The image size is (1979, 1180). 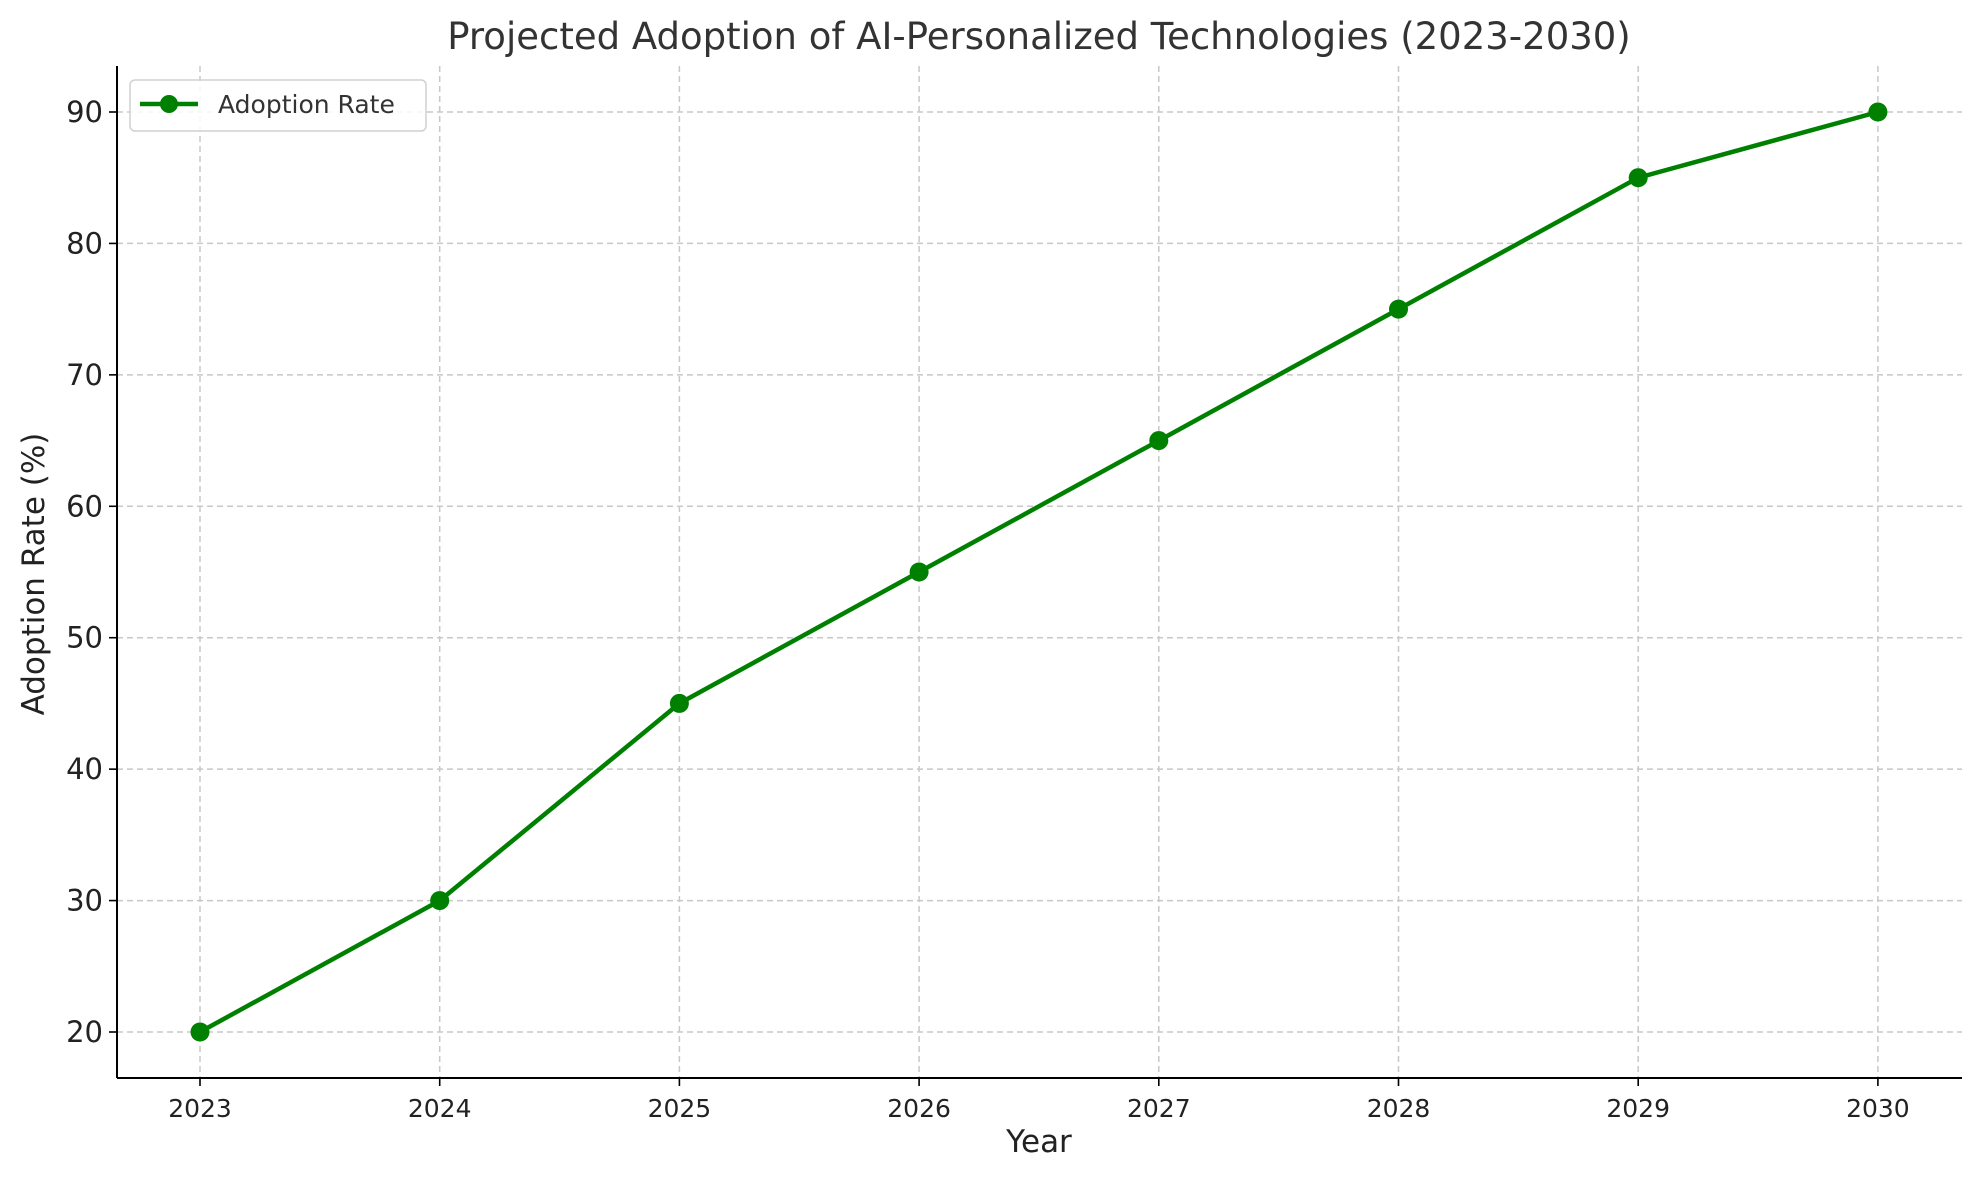 What do you see at coordinates (84, 375) in the screenshot?
I see `y-tick-label: 70` at bounding box center [84, 375].